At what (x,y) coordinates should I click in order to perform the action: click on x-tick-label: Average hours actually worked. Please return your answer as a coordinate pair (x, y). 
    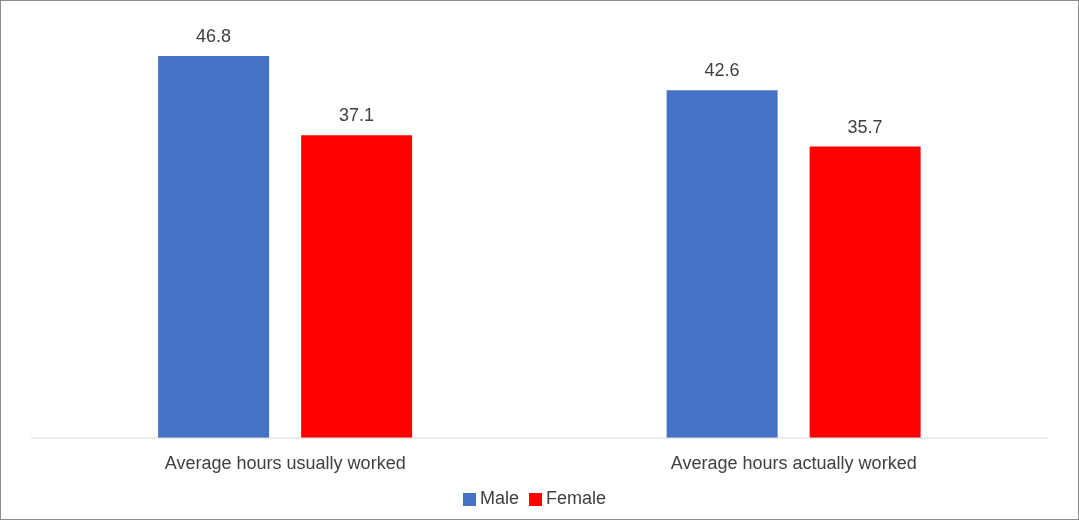
    Looking at the image, I should click on (793, 462).